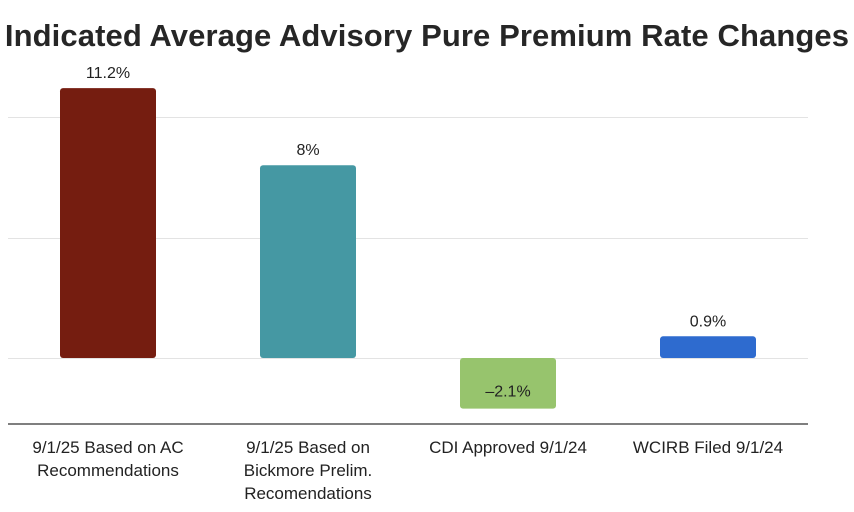 The height and width of the screenshot is (512, 854). Describe the element at coordinates (108, 73) in the screenshot. I see `data-label: 11.2%` at that location.